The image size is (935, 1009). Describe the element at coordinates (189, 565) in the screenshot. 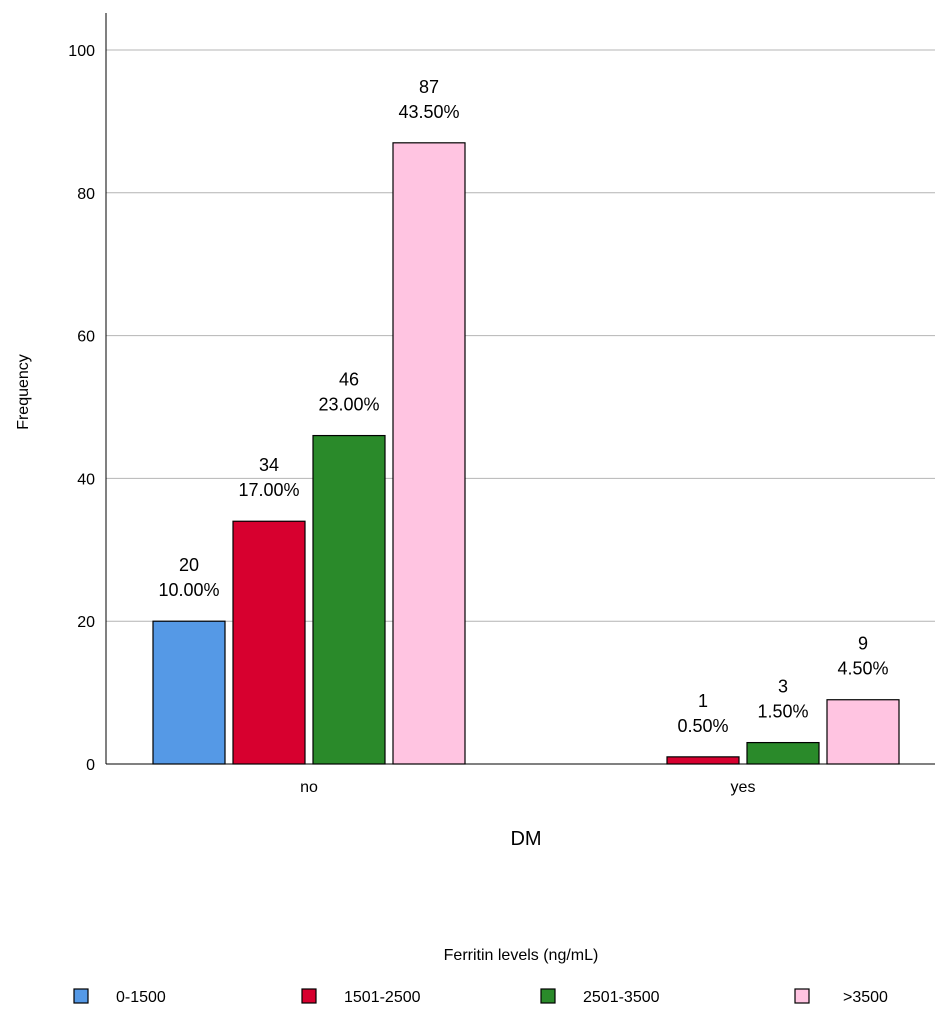

I see `data-label-count: 20` at that location.